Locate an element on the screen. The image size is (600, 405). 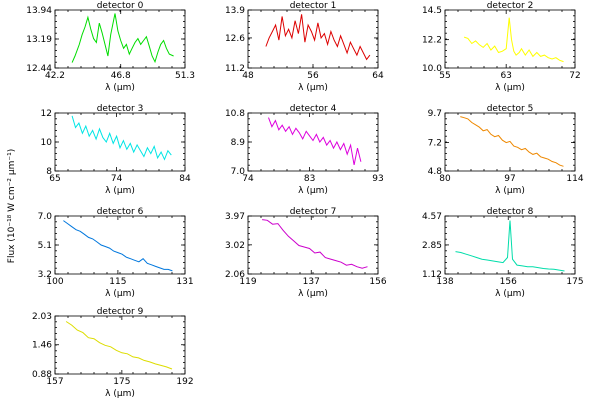
x-tick-label: 84 is located at coordinates (185, 179).